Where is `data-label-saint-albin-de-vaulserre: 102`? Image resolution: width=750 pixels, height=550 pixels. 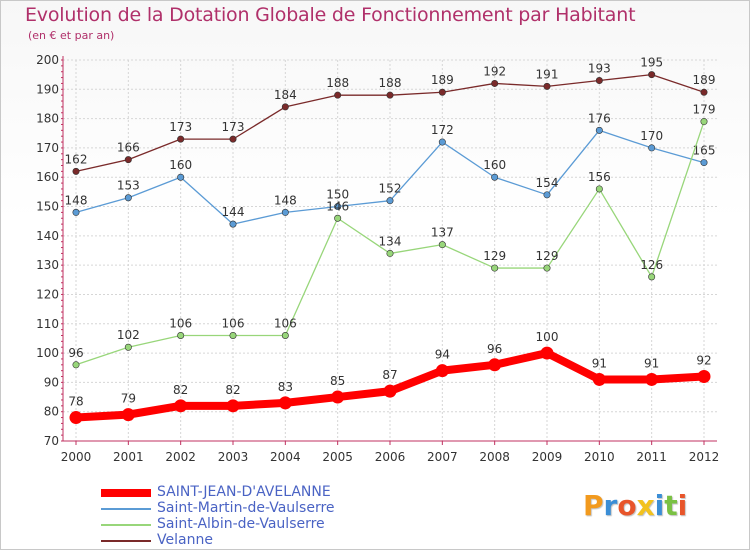
data-label-saint-albin-de-vaulserre: 102 is located at coordinates (128, 335).